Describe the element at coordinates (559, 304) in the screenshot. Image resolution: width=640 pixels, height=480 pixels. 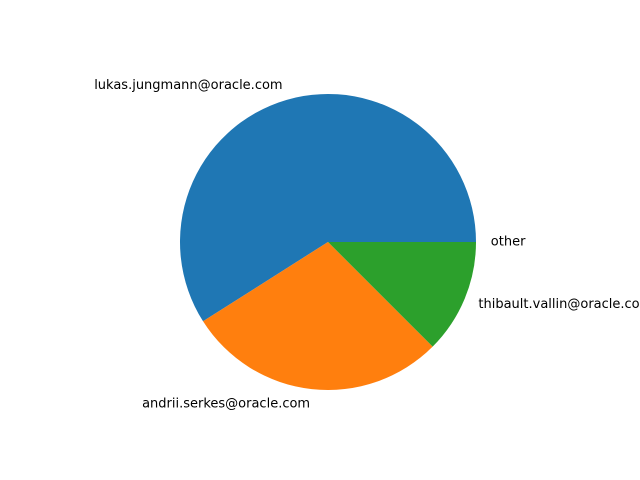
I see `pie-label-thibault-vallin-oracle-com: thibault.vallin@oracle.com` at that location.